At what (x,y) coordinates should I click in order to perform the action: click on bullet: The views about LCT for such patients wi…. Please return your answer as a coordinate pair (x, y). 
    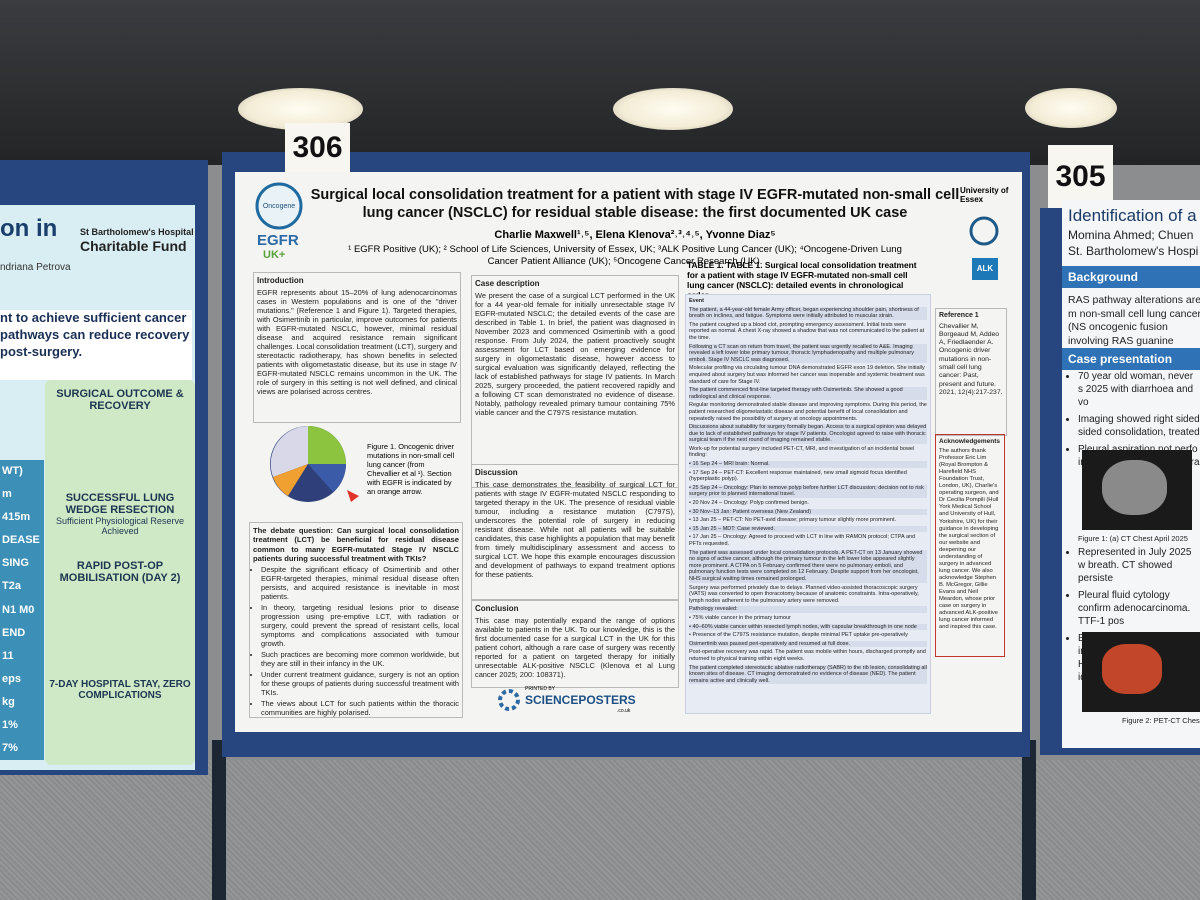
    Looking at the image, I should click on (360, 708).